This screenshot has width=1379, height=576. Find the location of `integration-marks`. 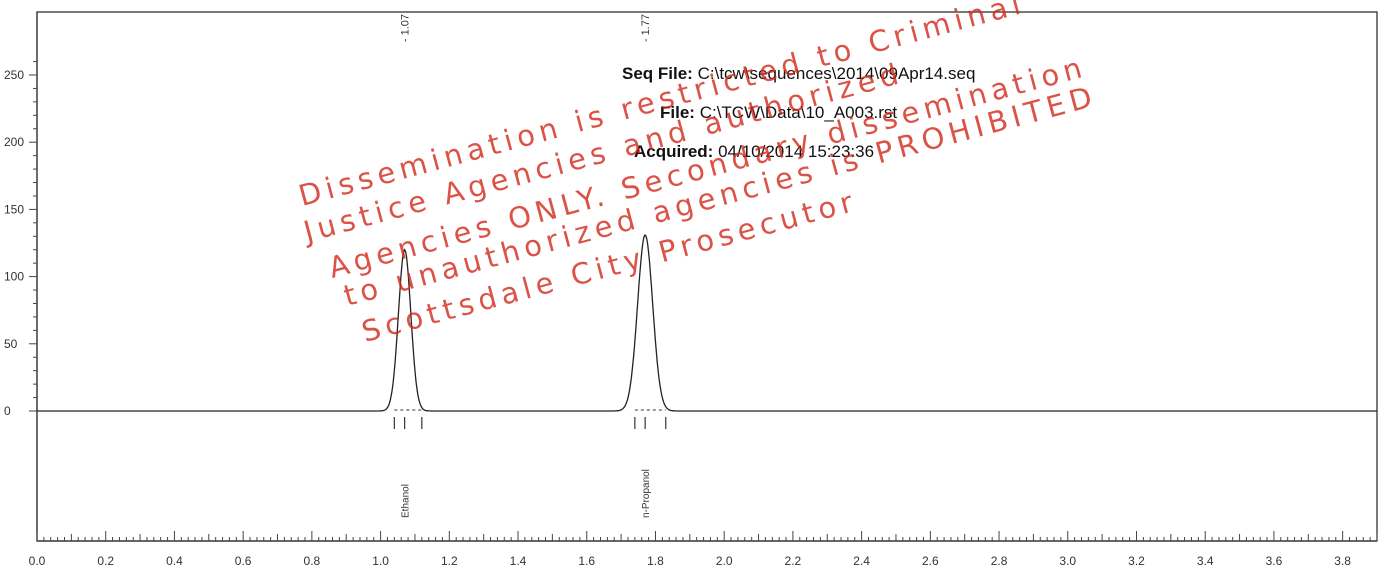

integration-marks is located at coordinates (530, 419).